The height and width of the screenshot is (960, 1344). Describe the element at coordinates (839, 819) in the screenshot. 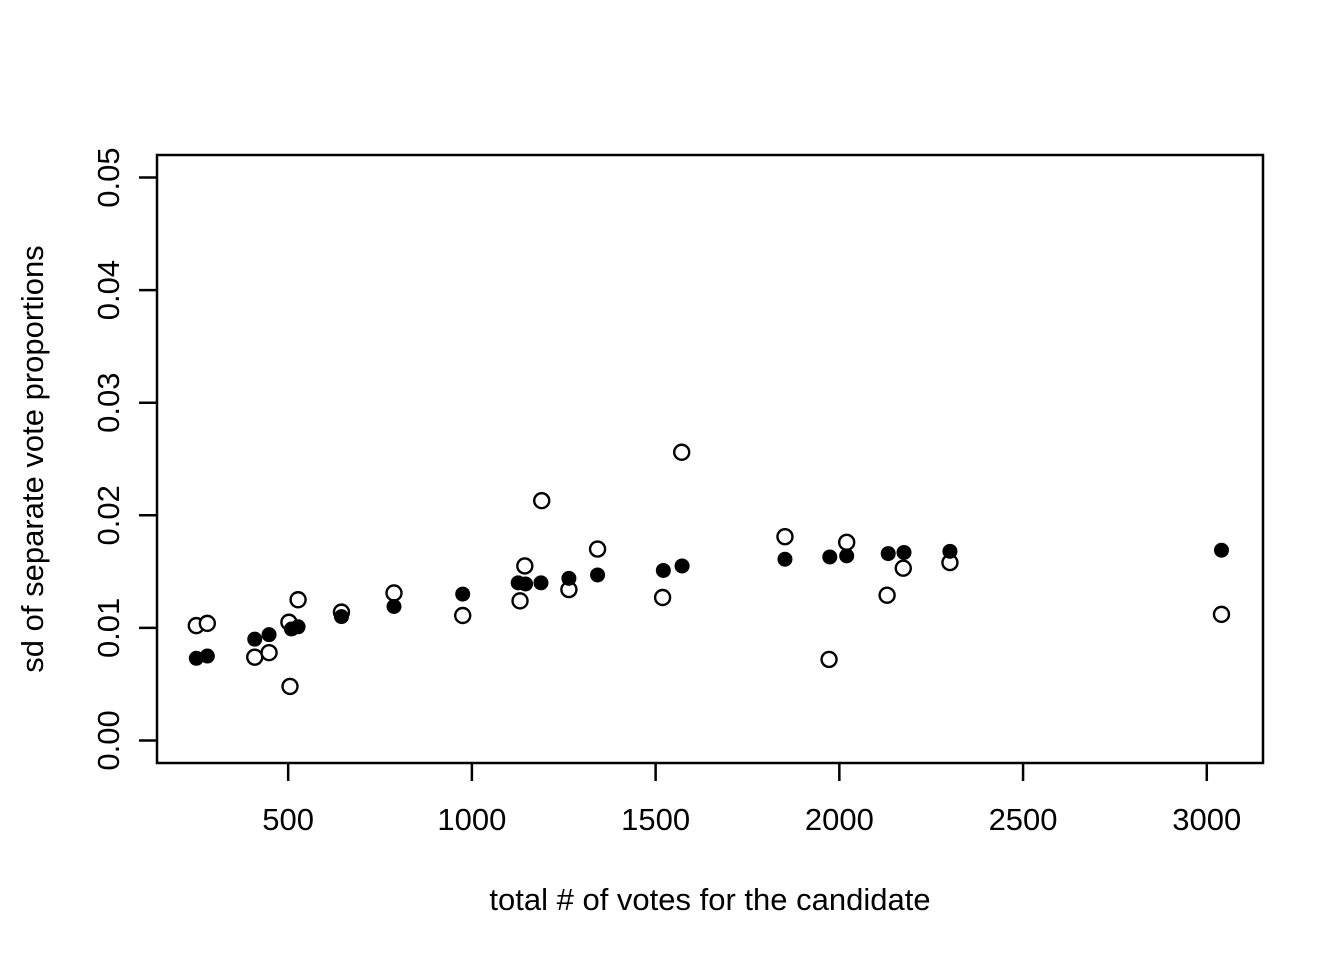

I see `x-tick-label: 2000` at that location.